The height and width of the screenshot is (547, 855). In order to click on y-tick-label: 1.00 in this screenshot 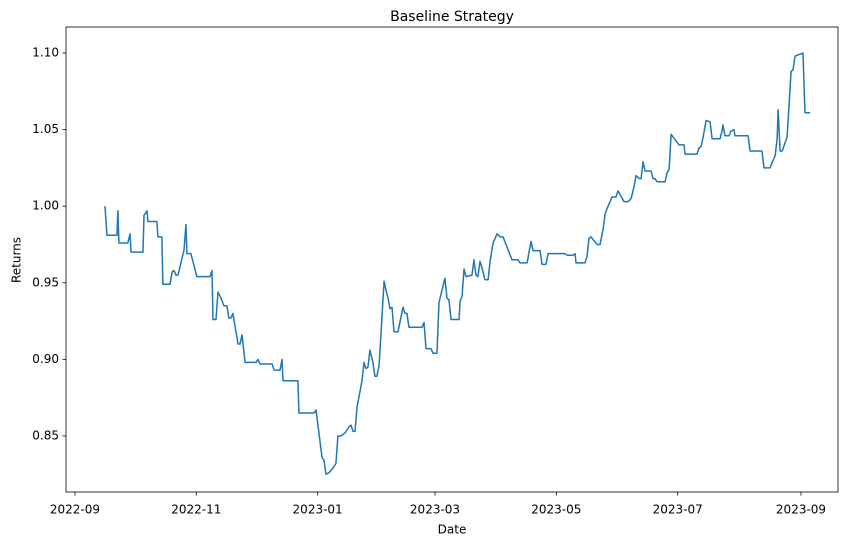, I will do `click(45, 206)`.